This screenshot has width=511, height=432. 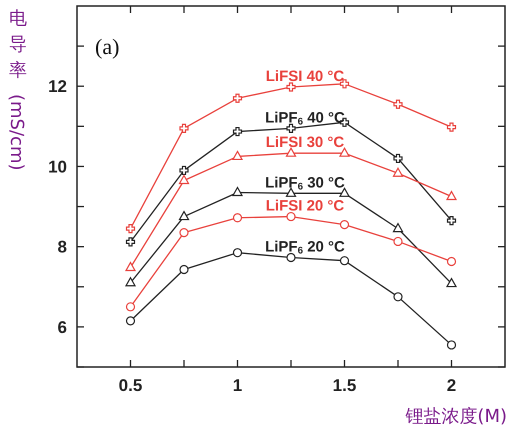 What do you see at coordinates (107, 46) in the screenshot?
I see `annotation: (a)` at bounding box center [107, 46].